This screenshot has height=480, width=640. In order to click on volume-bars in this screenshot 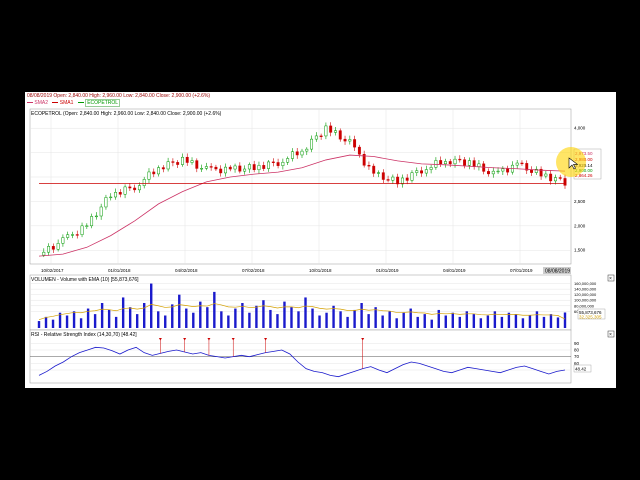, I will do `click(302, 305)`.